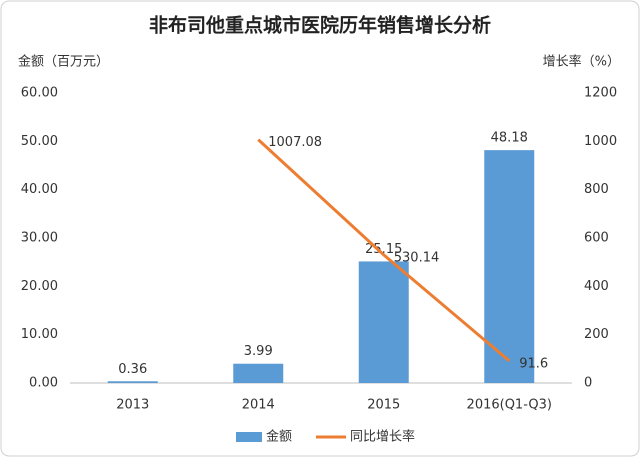 Image resolution: width=640 pixels, height=457 pixels. Describe the element at coordinates (39, 238) in the screenshot. I see `y-tick-label: 30.00` at that location.